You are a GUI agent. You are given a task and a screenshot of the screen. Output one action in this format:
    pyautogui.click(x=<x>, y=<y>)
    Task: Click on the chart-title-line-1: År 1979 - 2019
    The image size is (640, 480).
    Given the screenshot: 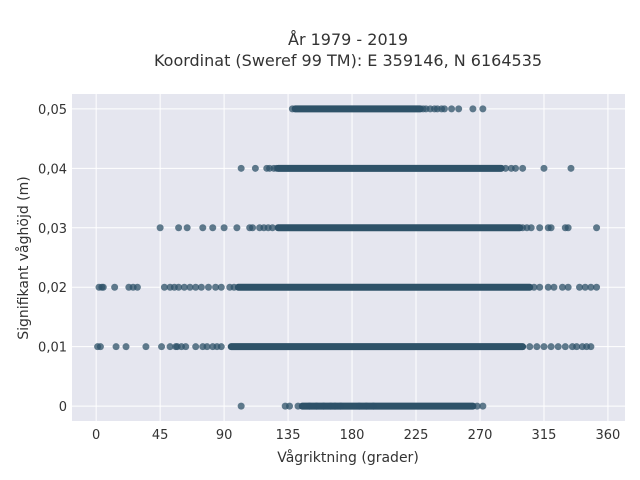 What is the action you would take?
    pyautogui.click(x=348, y=39)
    